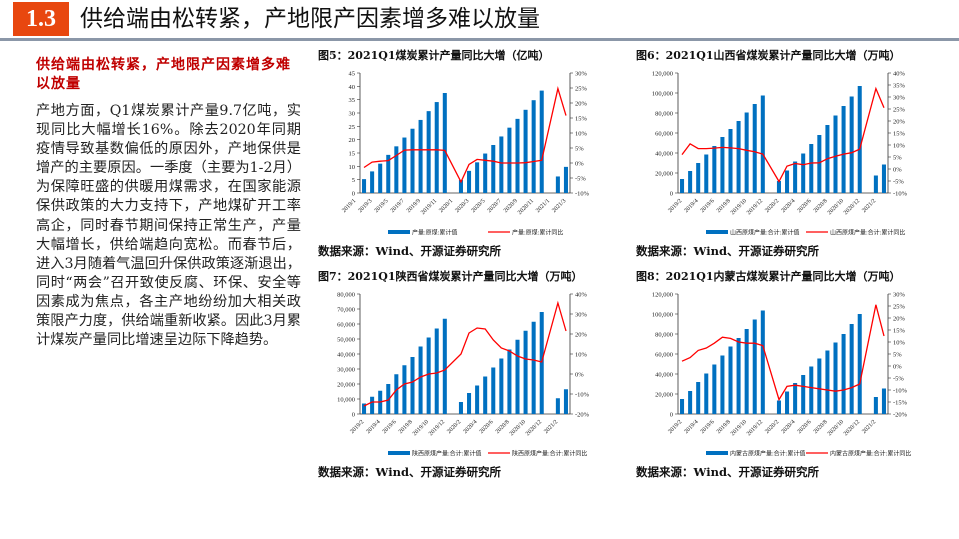 The height and width of the screenshot is (539, 959). I want to click on x-tick-label: 2021/2, so click(869, 206).